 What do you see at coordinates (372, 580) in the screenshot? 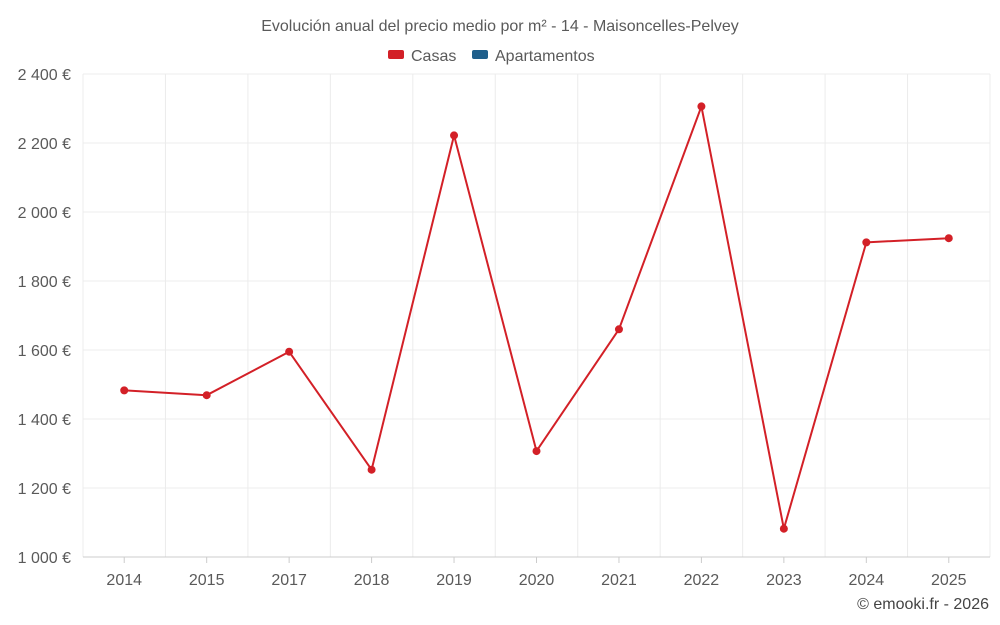
I see `x-tick-label-2018: 2018` at bounding box center [372, 580].